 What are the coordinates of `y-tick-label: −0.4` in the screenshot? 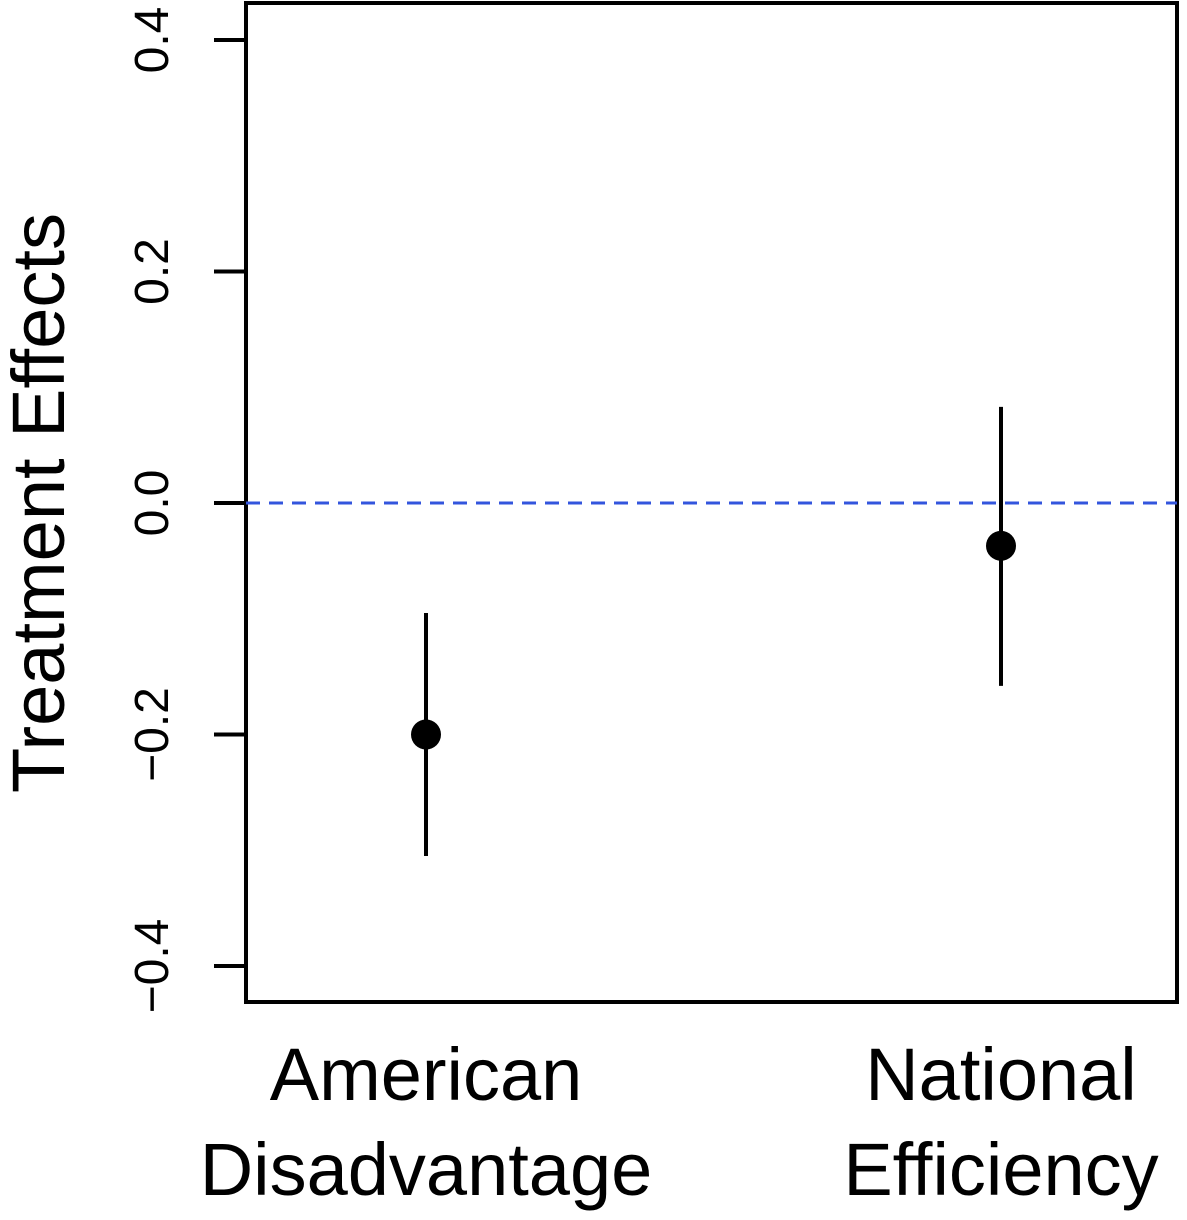 It's located at (152, 966).